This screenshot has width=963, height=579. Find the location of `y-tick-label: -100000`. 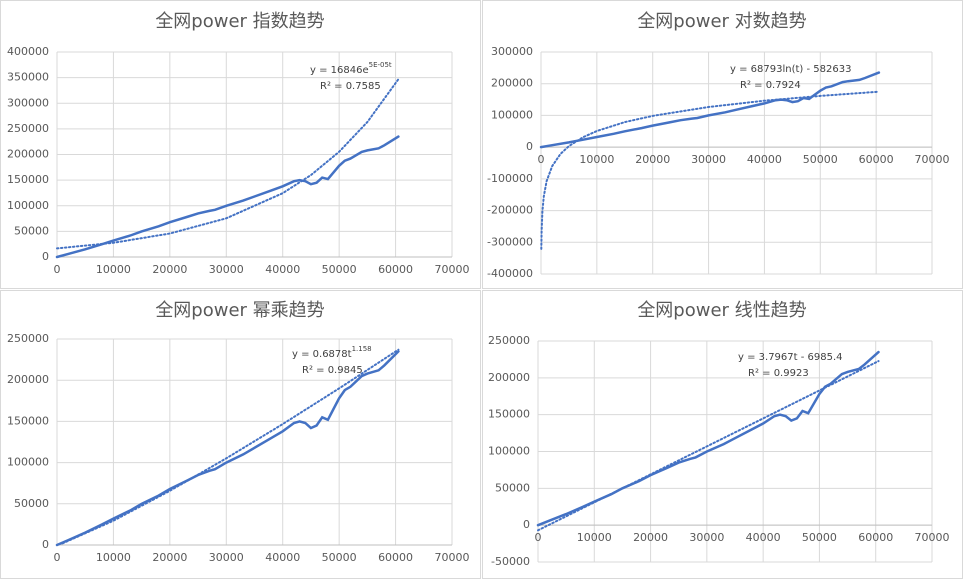

y-tick-label: -100000 is located at coordinates (510, 178).